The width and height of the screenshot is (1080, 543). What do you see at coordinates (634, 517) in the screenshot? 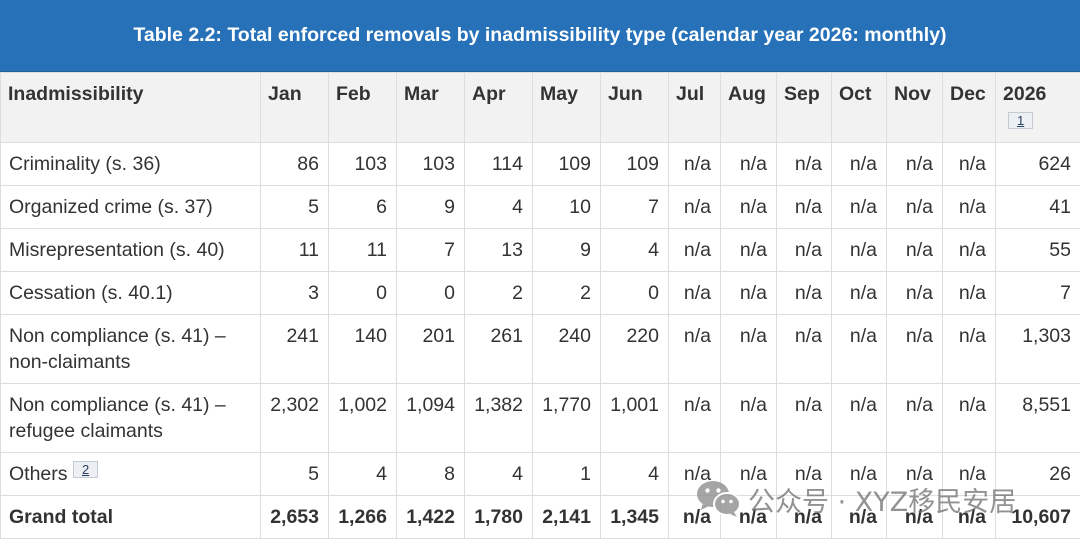
I see `table-cell: 1,345` at bounding box center [634, 517].